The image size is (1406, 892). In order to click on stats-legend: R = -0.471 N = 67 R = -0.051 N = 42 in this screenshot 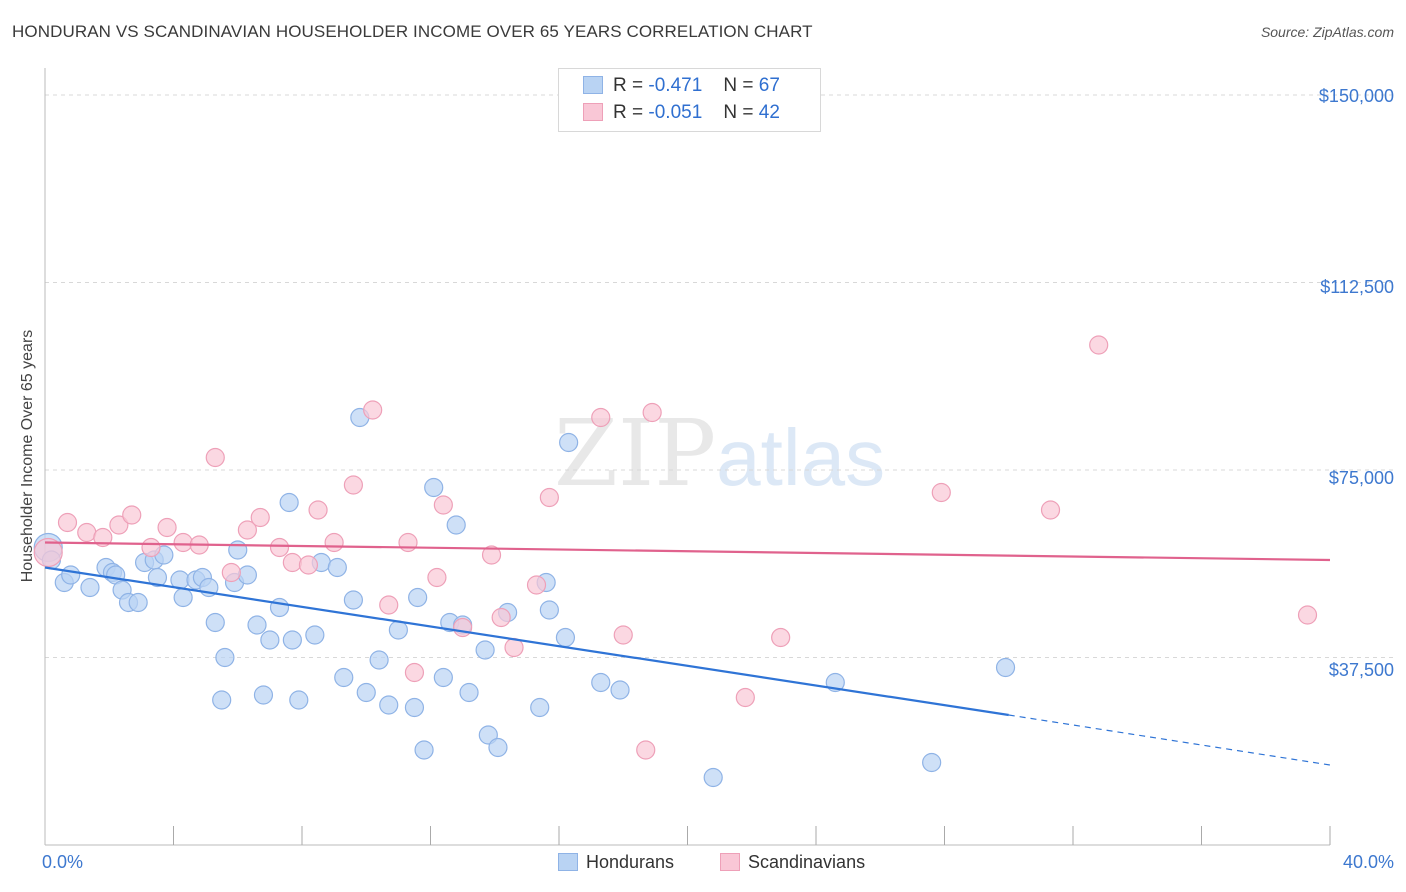, I will do `click(689, 100)`.